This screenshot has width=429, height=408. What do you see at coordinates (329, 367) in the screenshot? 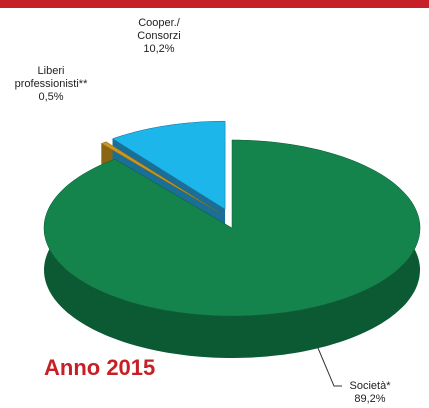
I see `leader-line` at bounding box center [329, 367].